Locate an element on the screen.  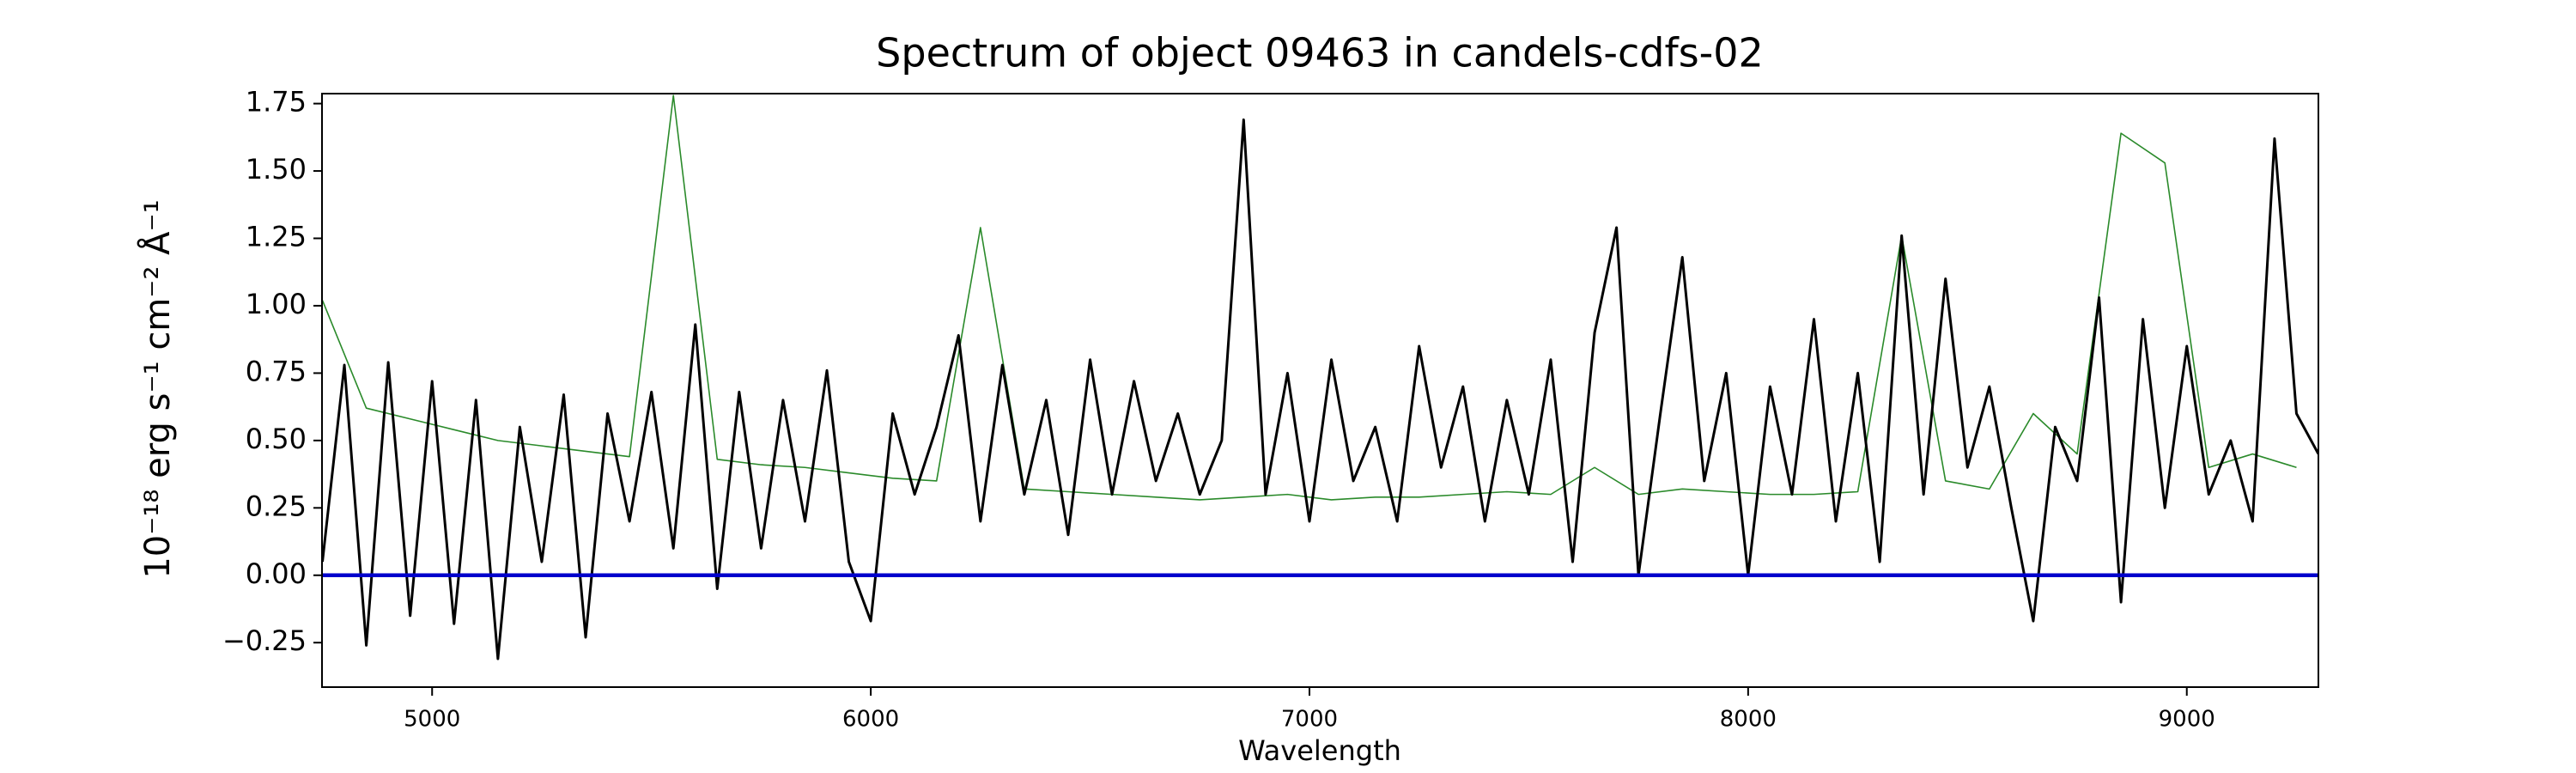
x-tick-label: 7000 is located at coordinates (1309, 720).